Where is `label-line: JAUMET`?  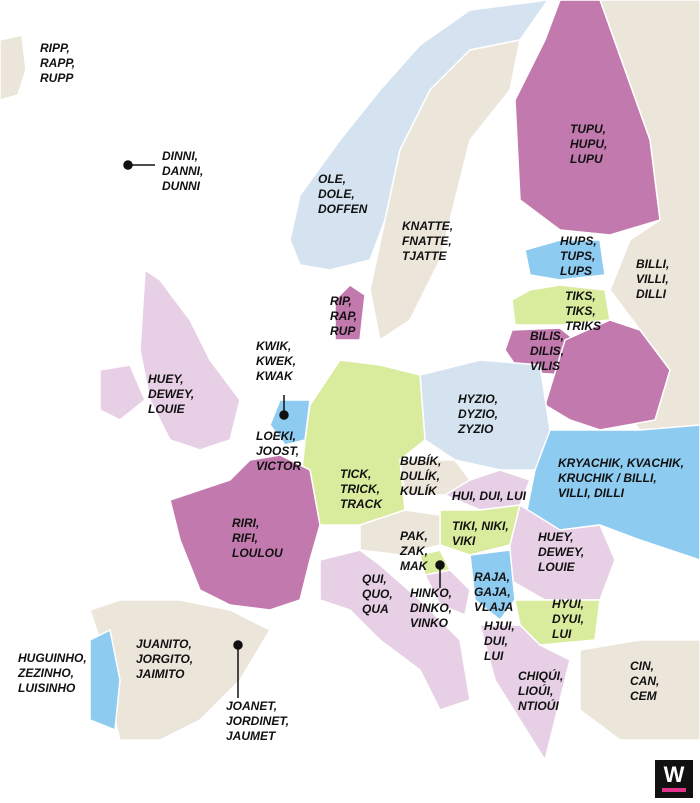
label-line: JAUMET is located at coordinates (251, 736).